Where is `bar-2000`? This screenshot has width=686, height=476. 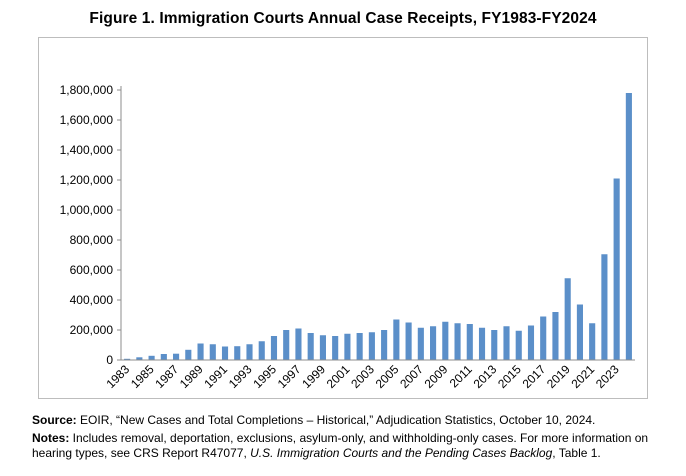 bar-2000 is located at coordinates (335, 348).